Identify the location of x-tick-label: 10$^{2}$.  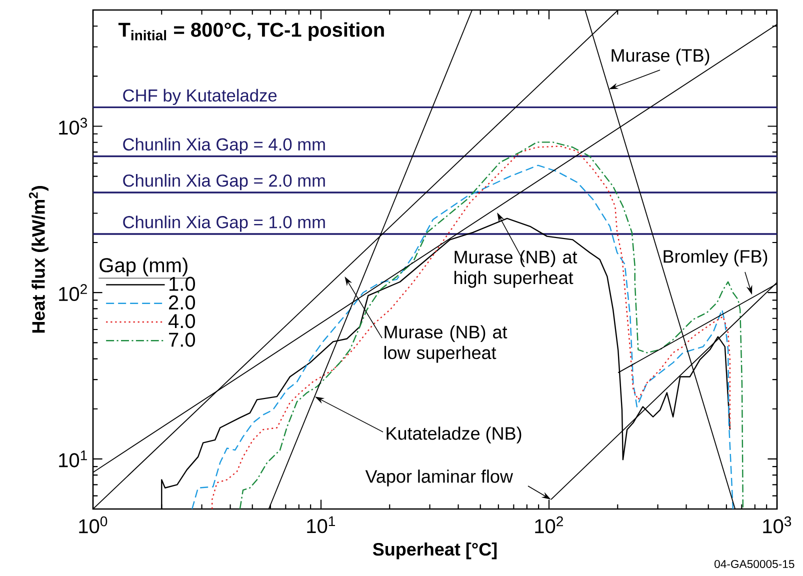
(549, 525).